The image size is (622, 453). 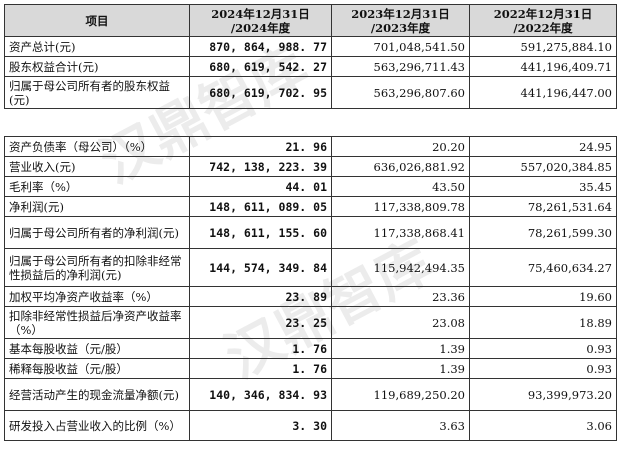 I want to click on value-2023: 117,338,809.78, so click(x=400, y=206).